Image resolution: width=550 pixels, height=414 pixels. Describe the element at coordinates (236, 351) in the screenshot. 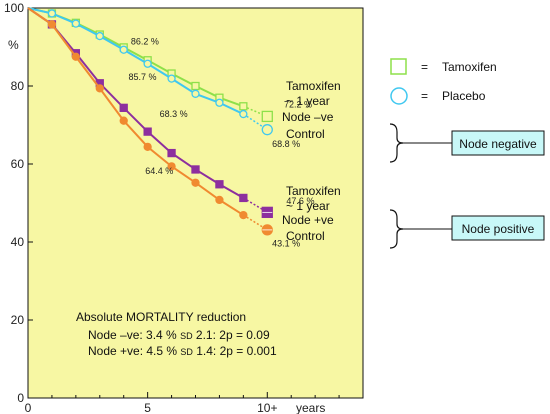

I see `mortality-note-line-2-suffix: 1.4: 2p = 0.001` at that location.